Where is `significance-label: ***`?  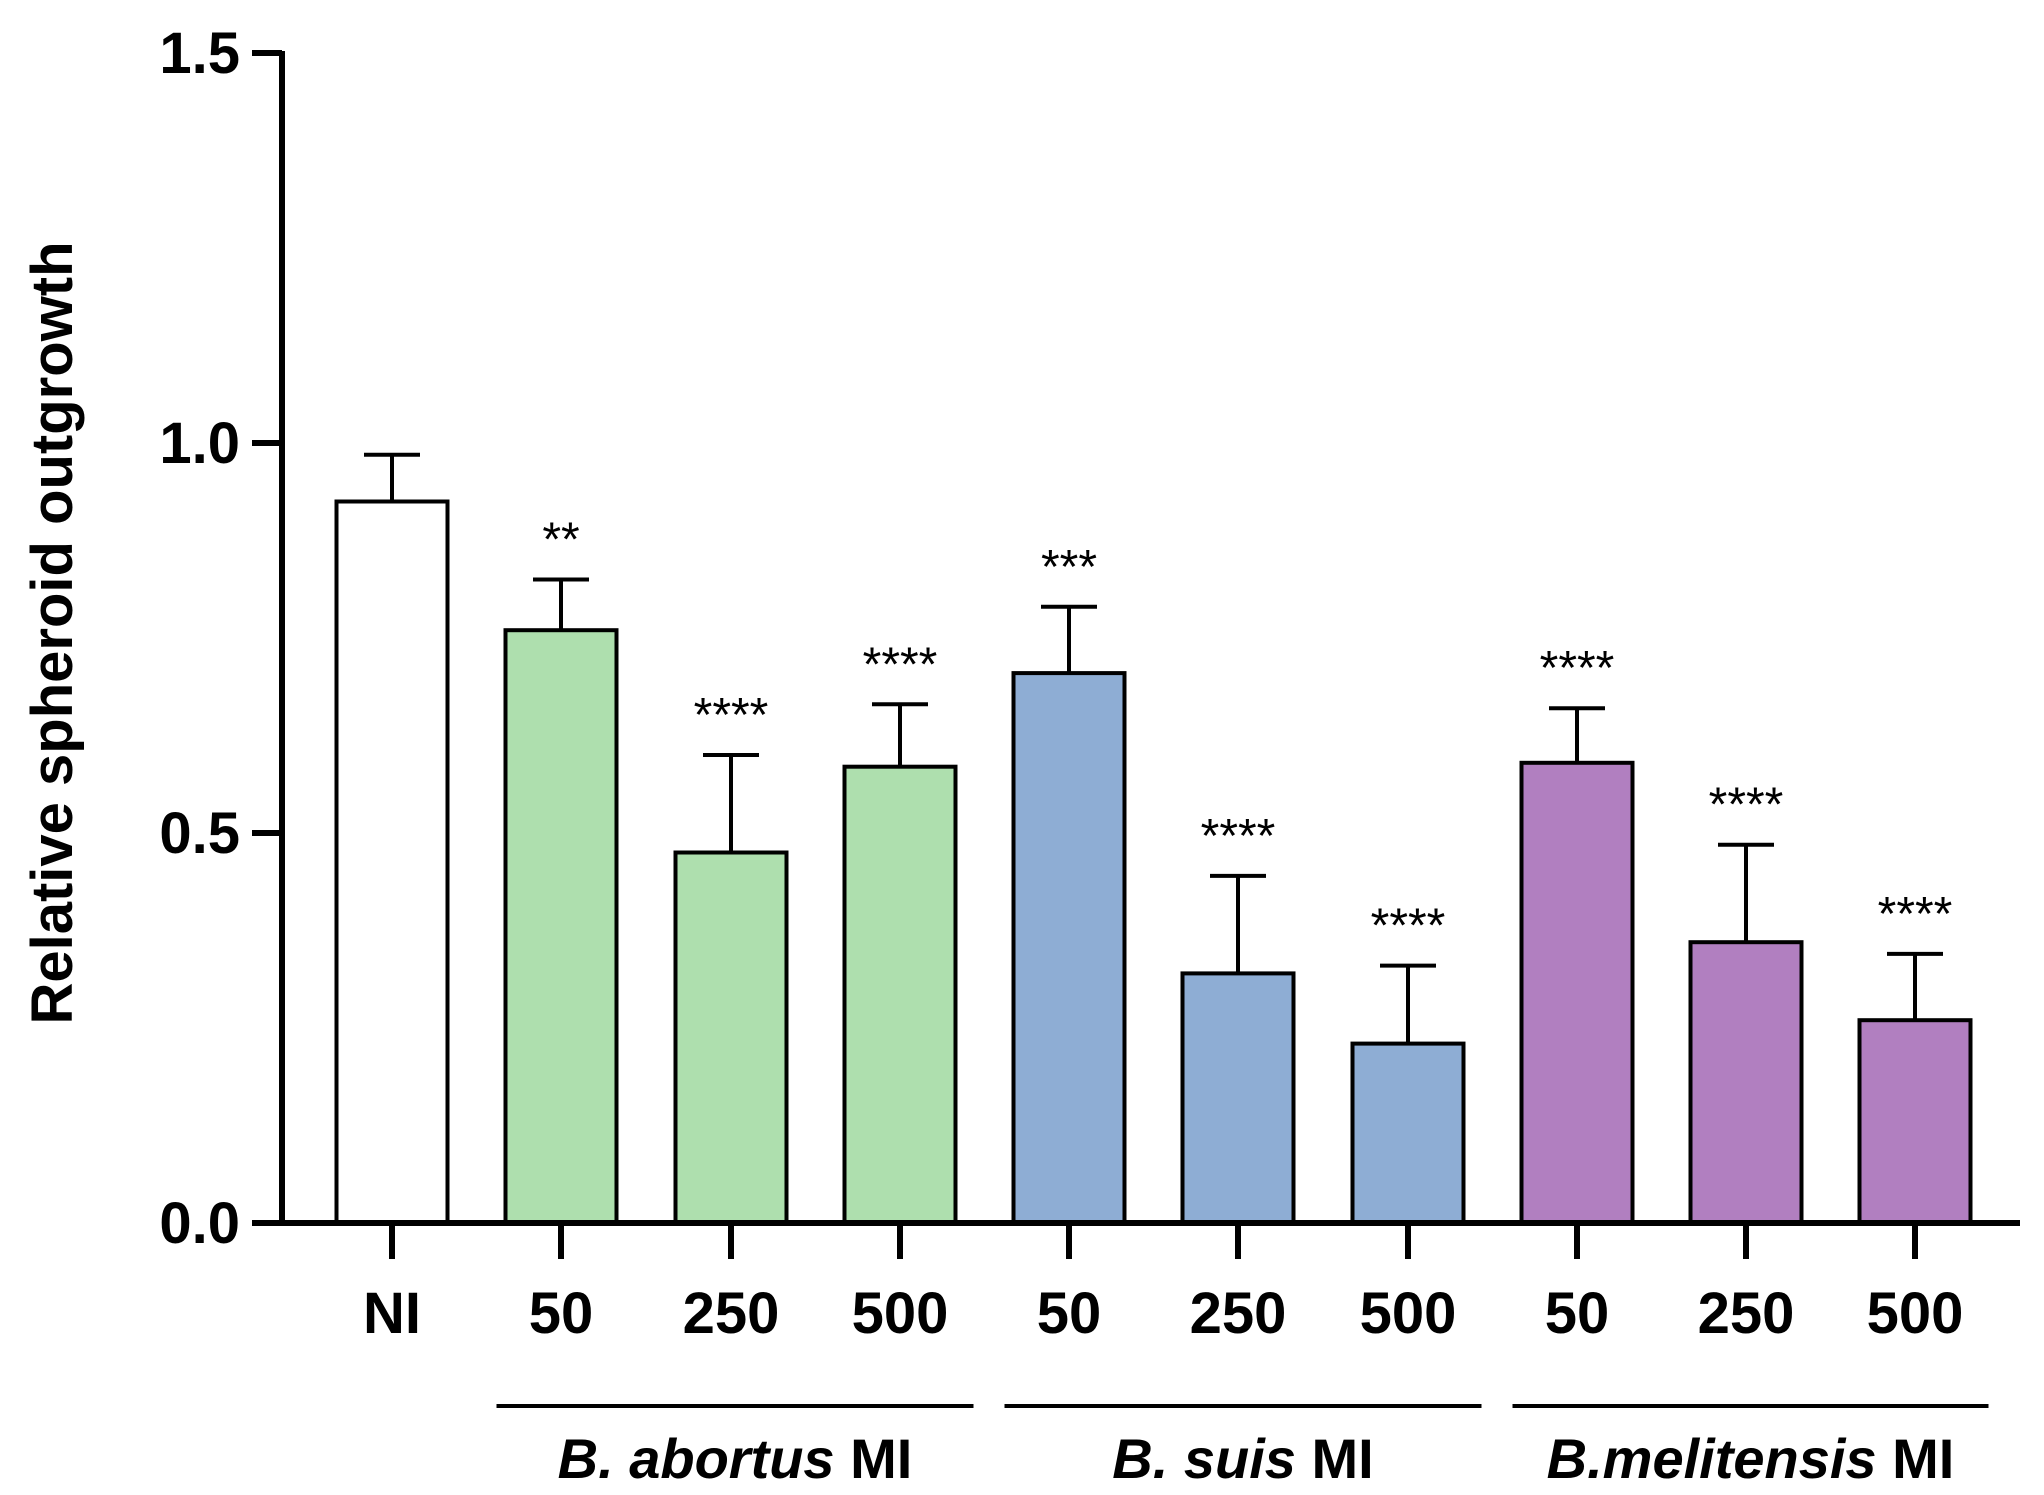
significance-label: *** is located at coordinates (1069, 567).